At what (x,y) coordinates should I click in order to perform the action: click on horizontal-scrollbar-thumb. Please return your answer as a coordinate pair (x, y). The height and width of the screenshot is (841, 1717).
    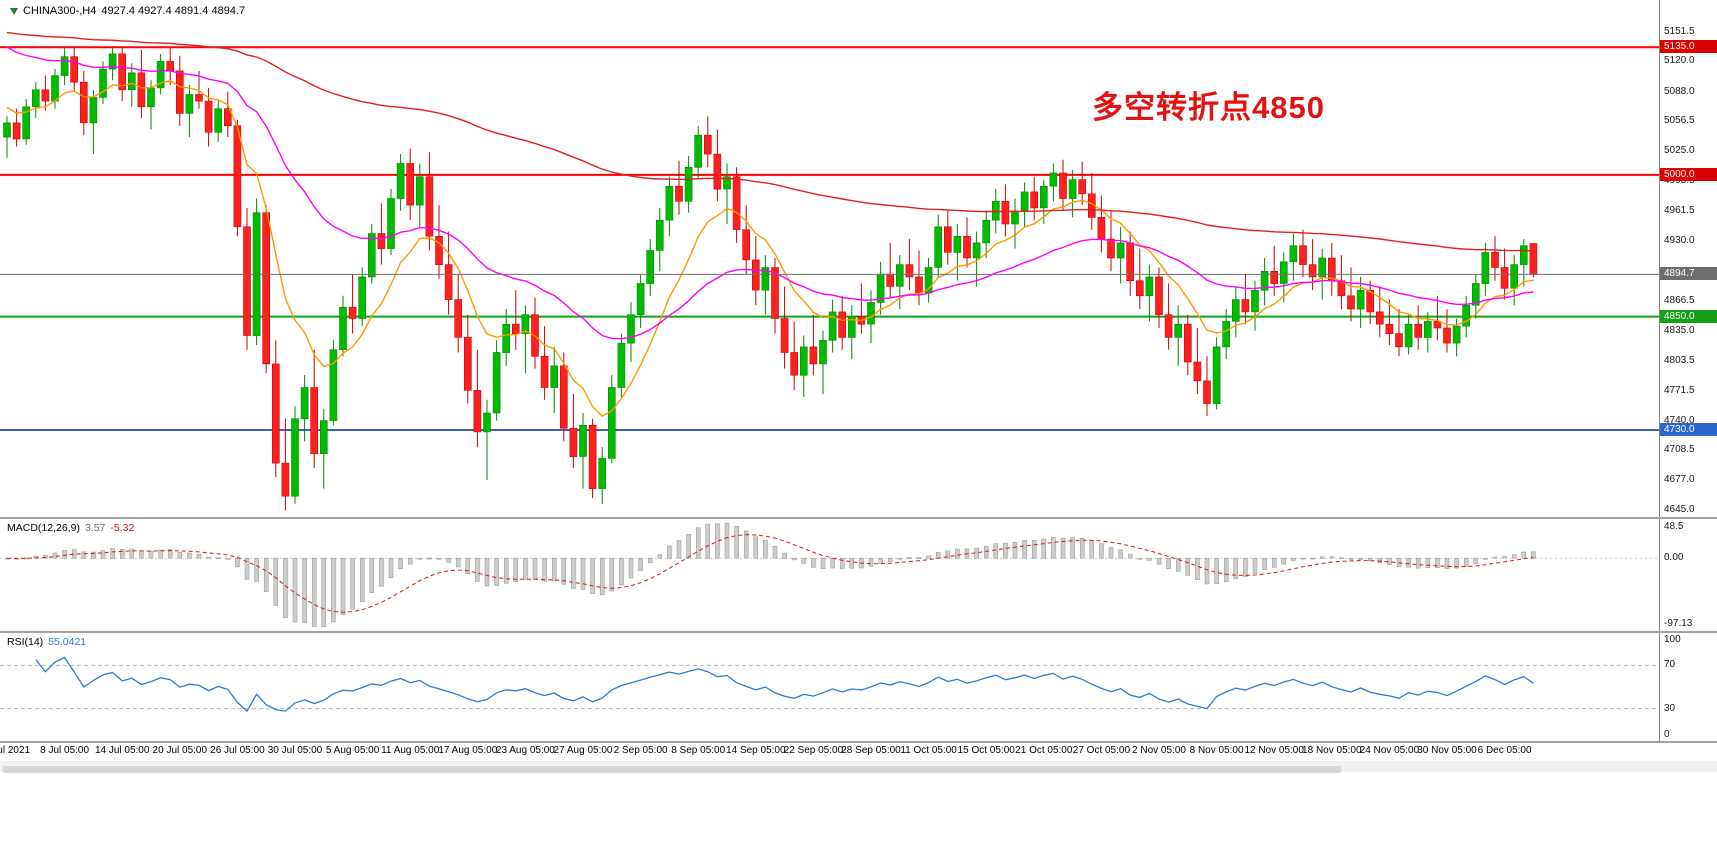
    Looking at the image, I should click on (672, 769).